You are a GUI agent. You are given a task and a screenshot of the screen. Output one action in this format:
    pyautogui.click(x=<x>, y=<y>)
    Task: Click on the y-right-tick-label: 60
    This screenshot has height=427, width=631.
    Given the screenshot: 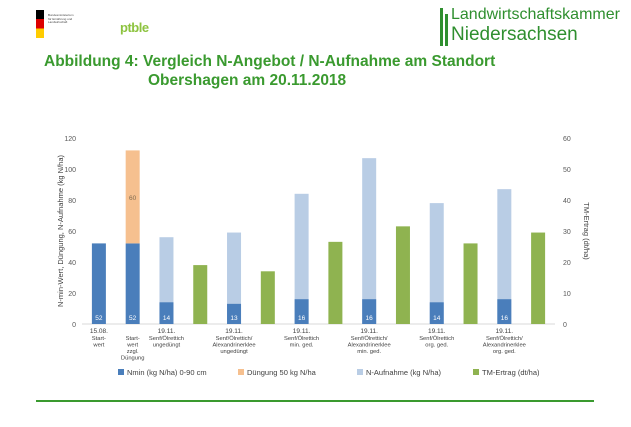 What is the action you would take?
    pyautogui.click(x=567, y=139)
    